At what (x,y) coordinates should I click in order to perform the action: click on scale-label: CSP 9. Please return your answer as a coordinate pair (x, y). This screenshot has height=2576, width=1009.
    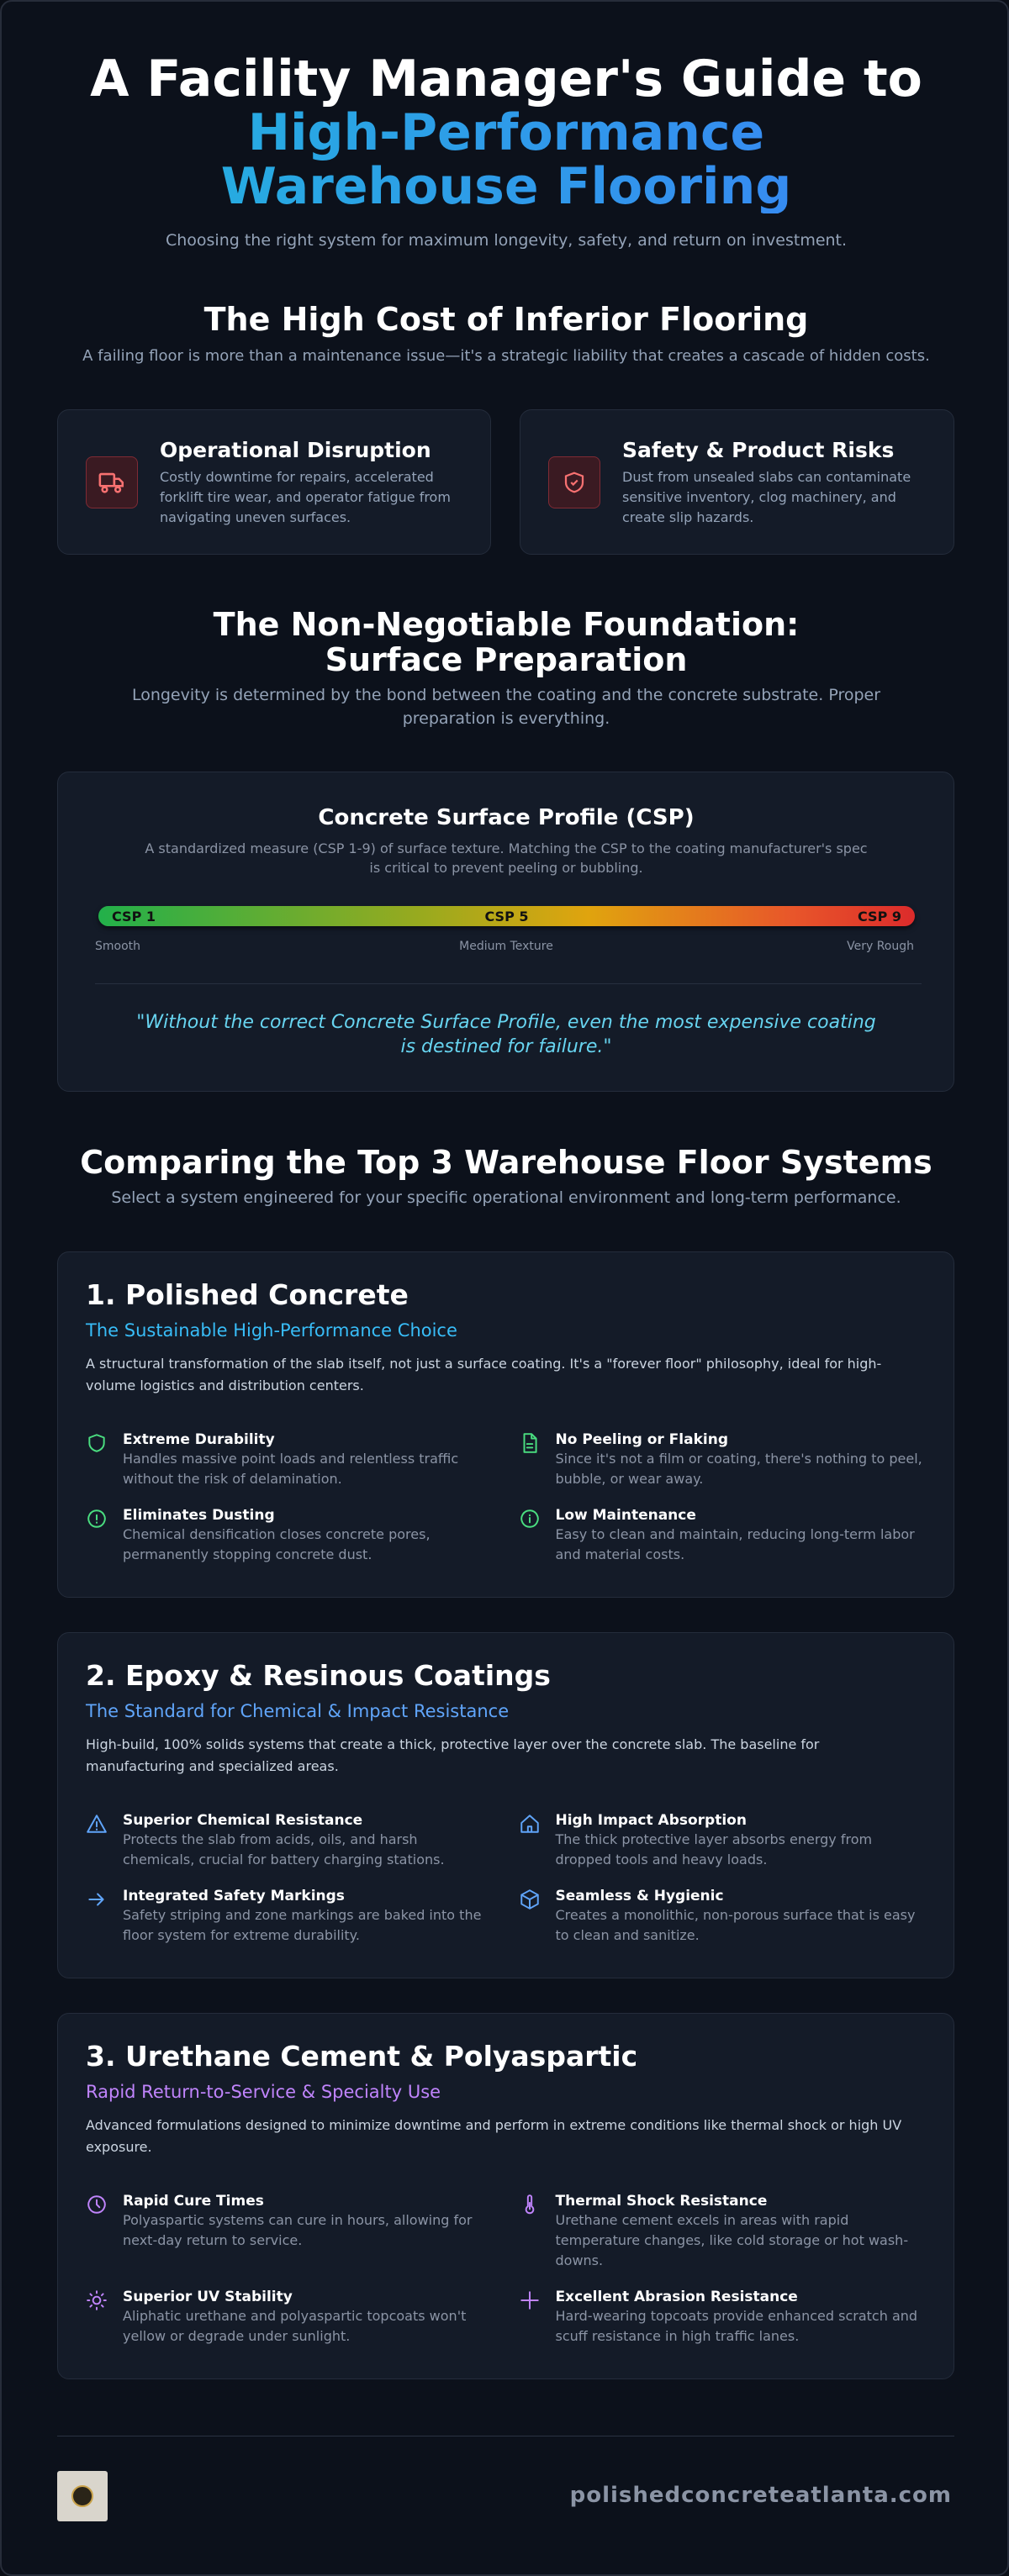
    Looking at the image, I should click on (880, 916).